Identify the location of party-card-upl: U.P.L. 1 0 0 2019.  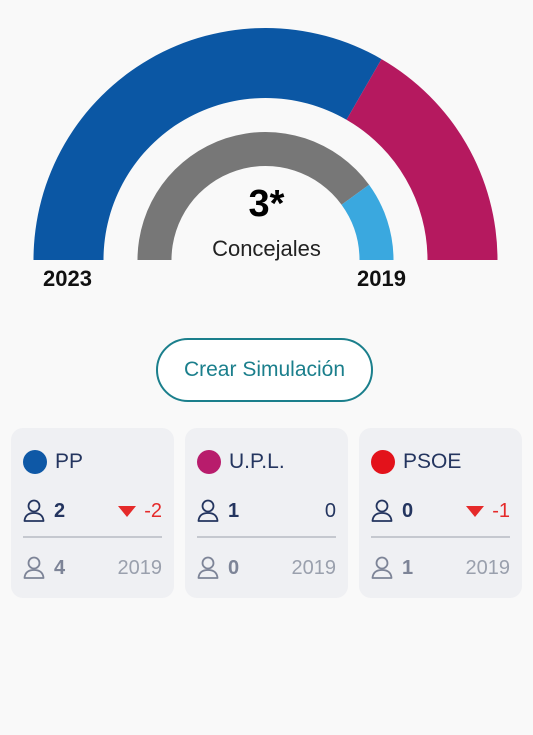
(266, 513).